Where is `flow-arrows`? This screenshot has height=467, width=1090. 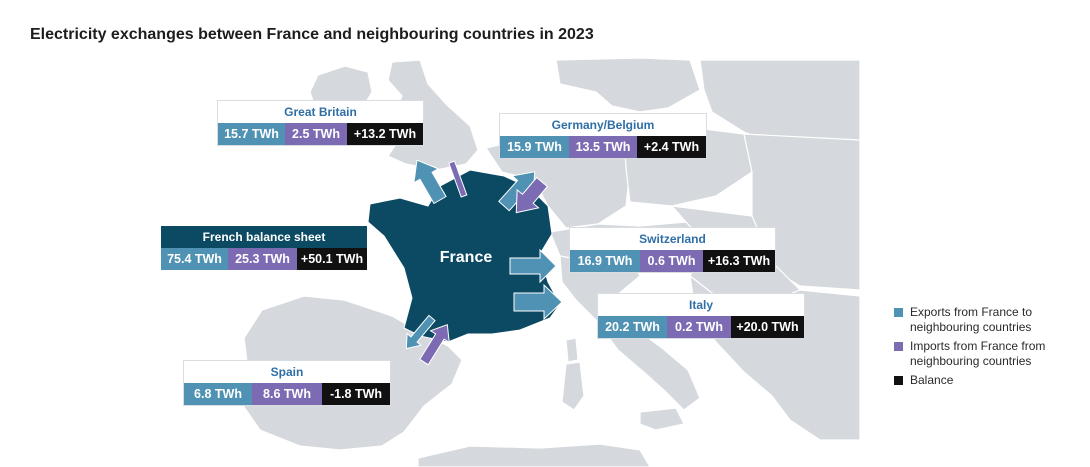 flow-arrows is located at coordinates (484, 262).